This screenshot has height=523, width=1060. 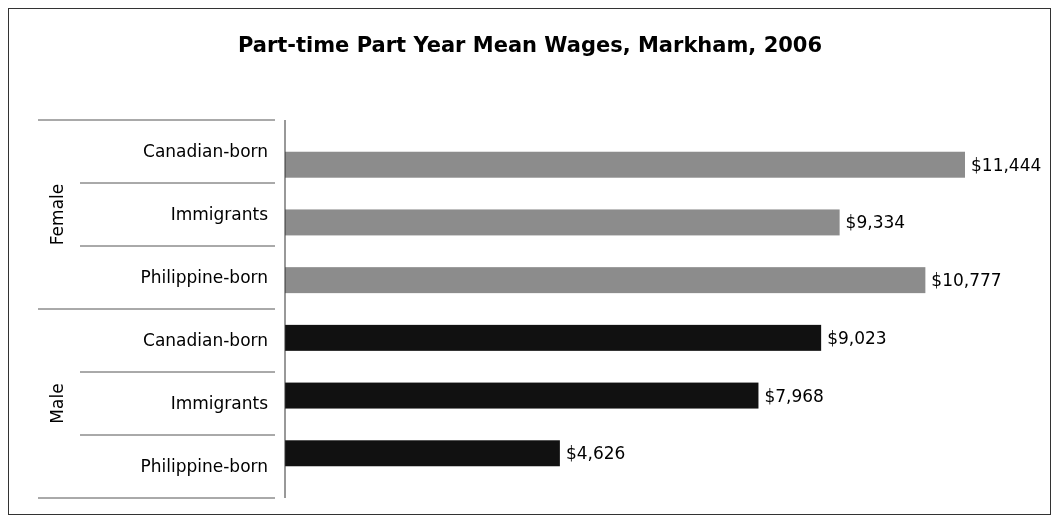 I want to click on data-label: $9,023, so click(x=857, y=337).